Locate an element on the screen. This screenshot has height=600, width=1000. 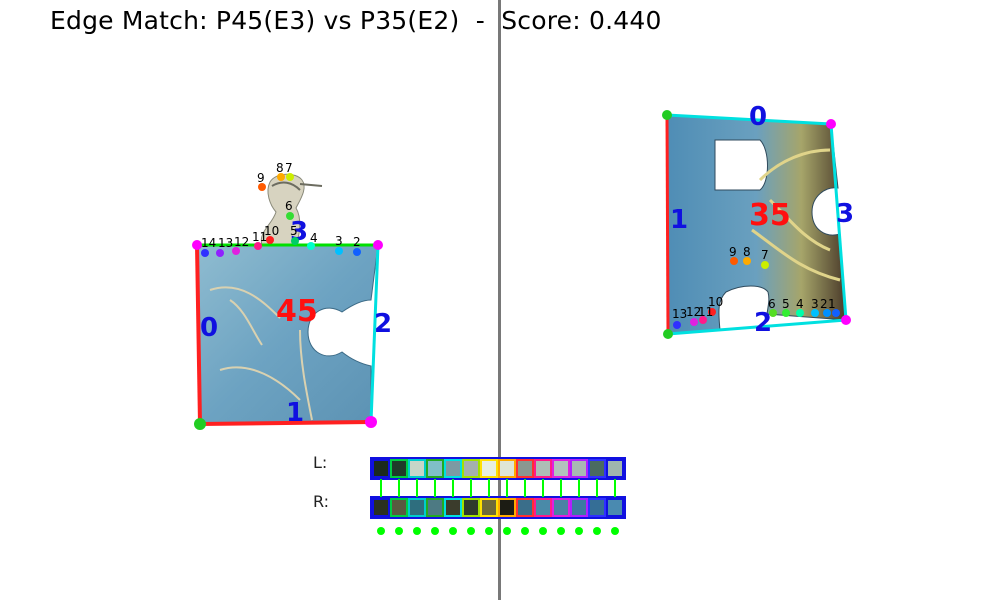
left-edge-label-1: 1 is located at coordinates (295, 413).